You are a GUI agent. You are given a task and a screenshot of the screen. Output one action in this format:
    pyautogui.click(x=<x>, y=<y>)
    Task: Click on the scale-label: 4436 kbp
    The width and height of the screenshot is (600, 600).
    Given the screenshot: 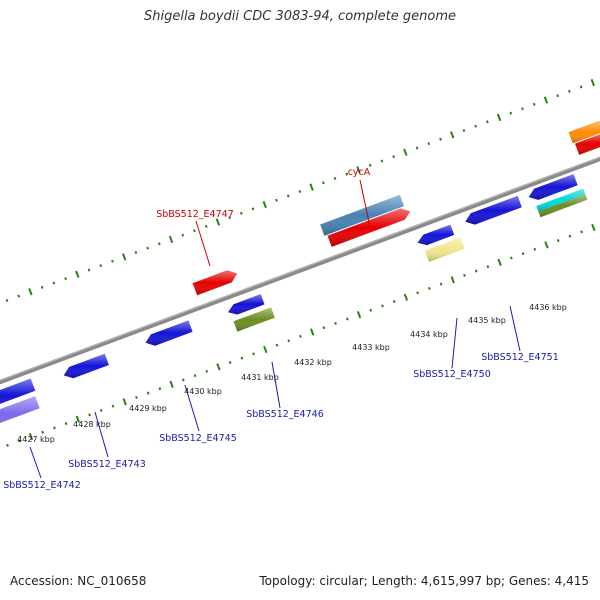 What is the action you would take?
    pyautogui.click(x=548, y=307)
    